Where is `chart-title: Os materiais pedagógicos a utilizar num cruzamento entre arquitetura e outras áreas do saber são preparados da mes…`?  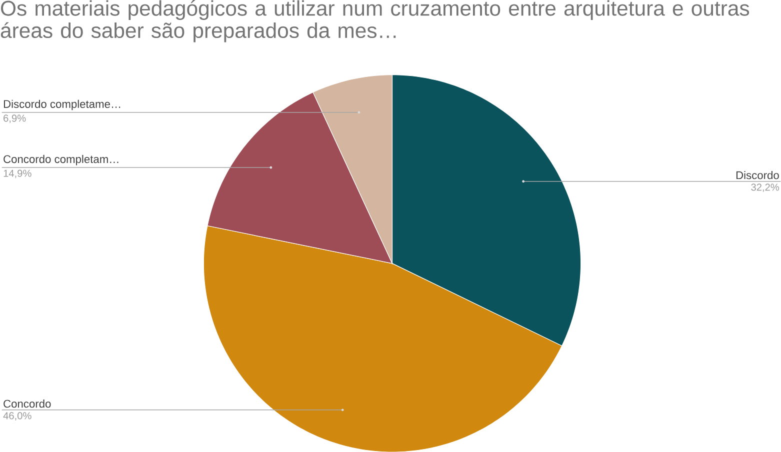
chart-title: Os materiais pedagógicos a utilizar num cruzamento entre arquitetura e outras áreas do saber são preparados da mes… is located at coordinates (375, 21).